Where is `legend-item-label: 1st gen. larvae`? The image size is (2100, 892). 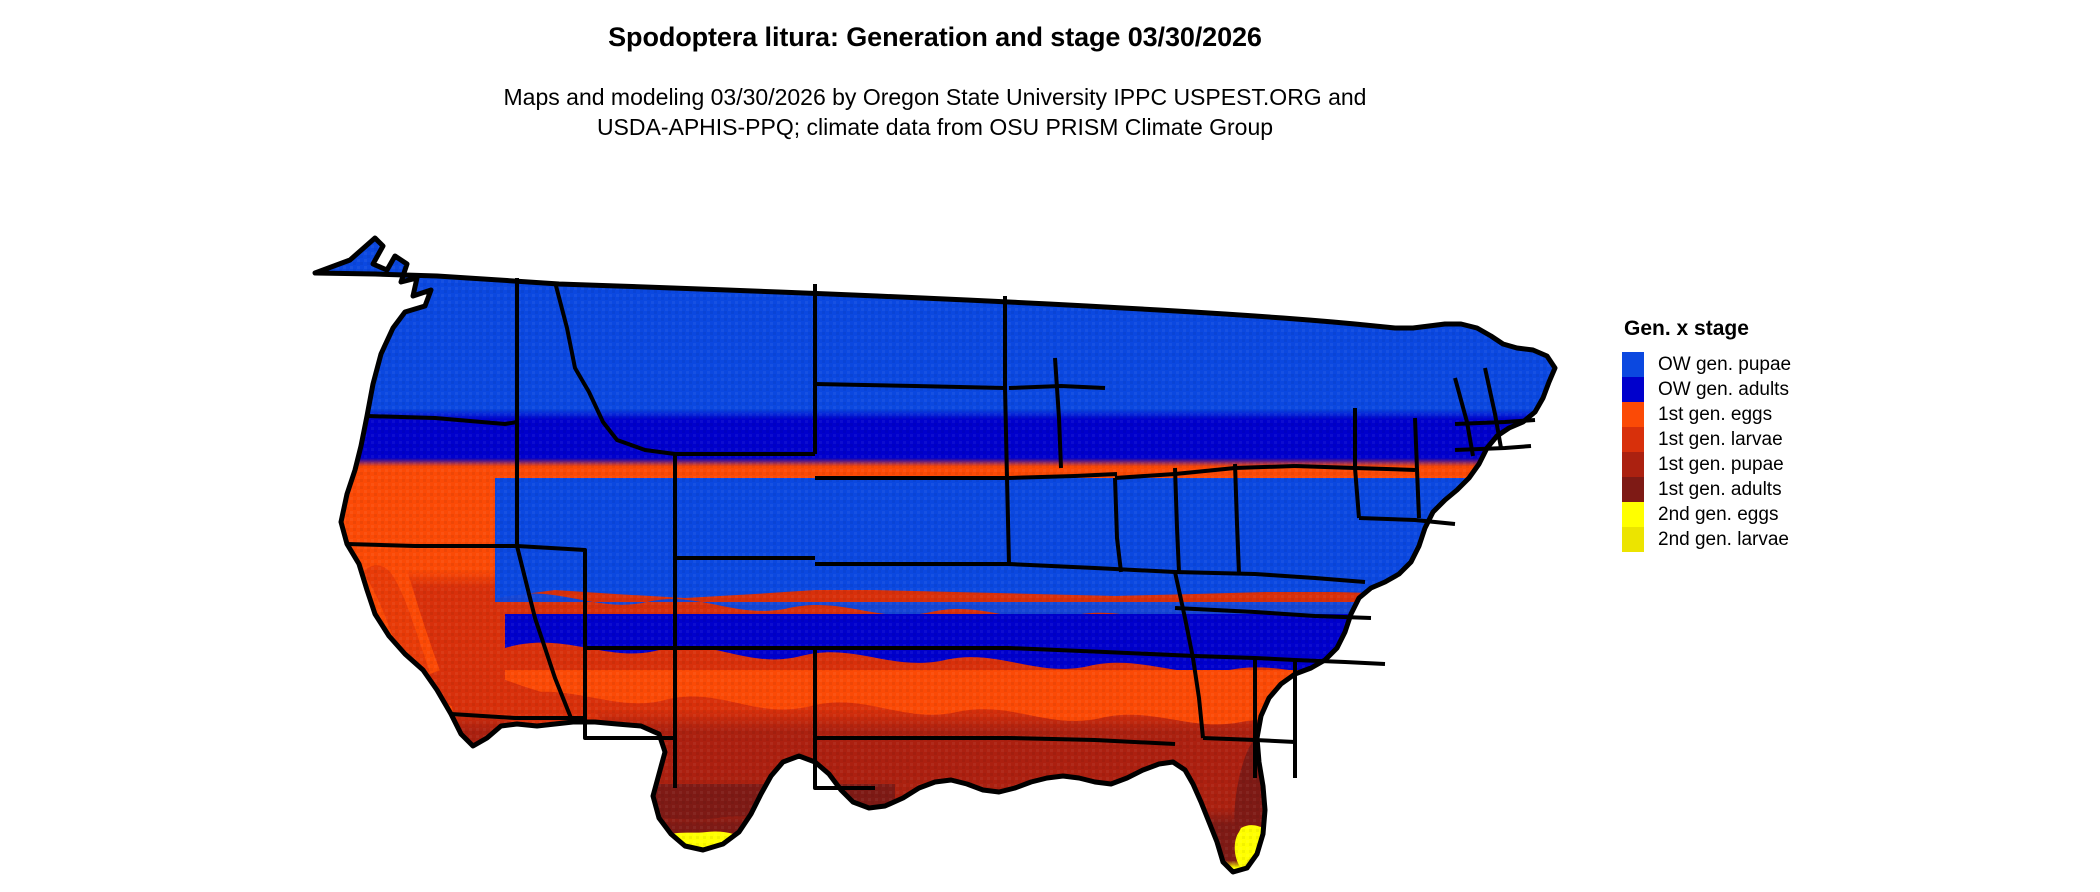
legend-item-label: 1st gen. larvae is located at coordinates (1720, 439).